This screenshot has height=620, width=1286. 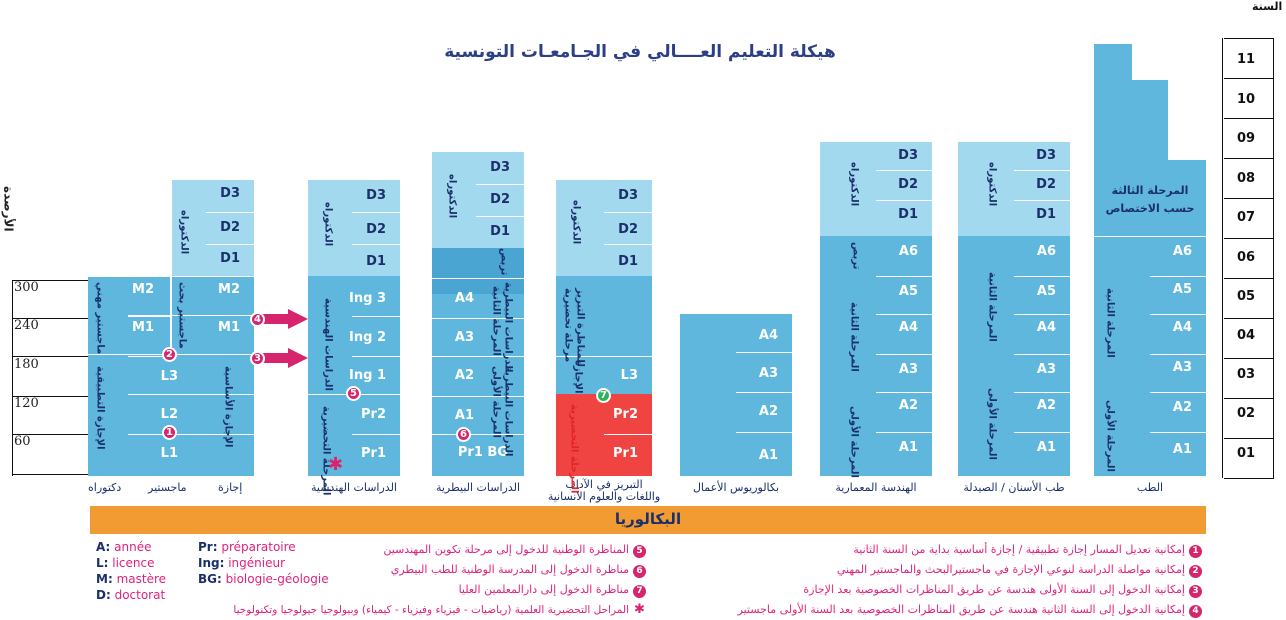 What do you see at coordinates (508, 327) in the screenshot?
I see `second-stage-vet-label: الدراسات البيطرية` at bounding box center [508, 327].